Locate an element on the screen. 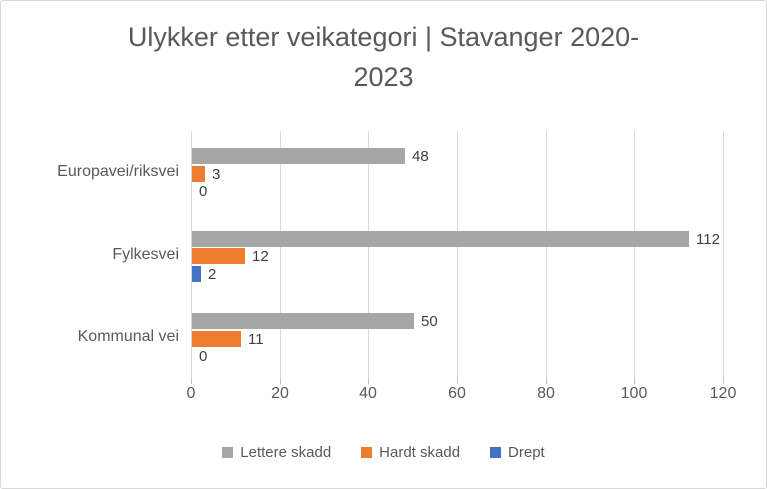 The width and height of the screenshot is (767, 489). legend: Lettere skadd Hardt skadd Drept is located at coordinates (383, 452).